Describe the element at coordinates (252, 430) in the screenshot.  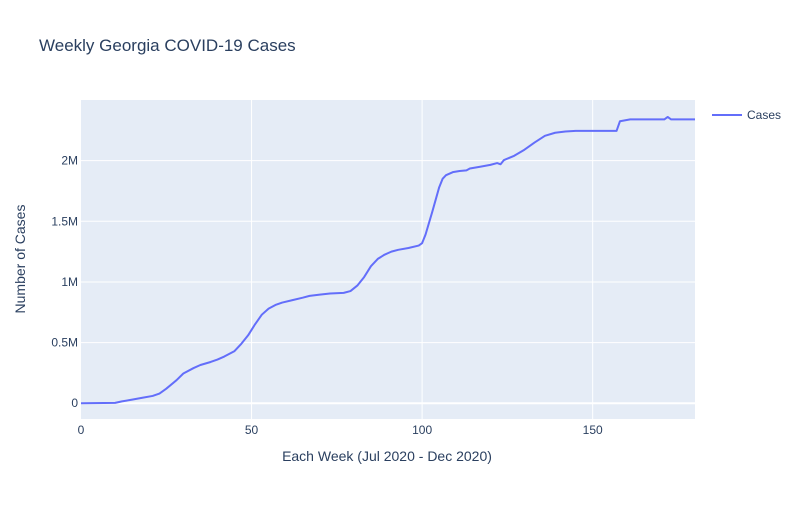
I see `x-tick-label: 50` at that location.